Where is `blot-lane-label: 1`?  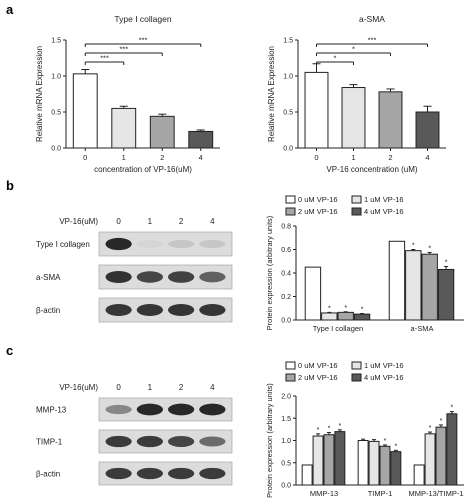 blot-lane-label: 1 is located at coordinates (150, 221).